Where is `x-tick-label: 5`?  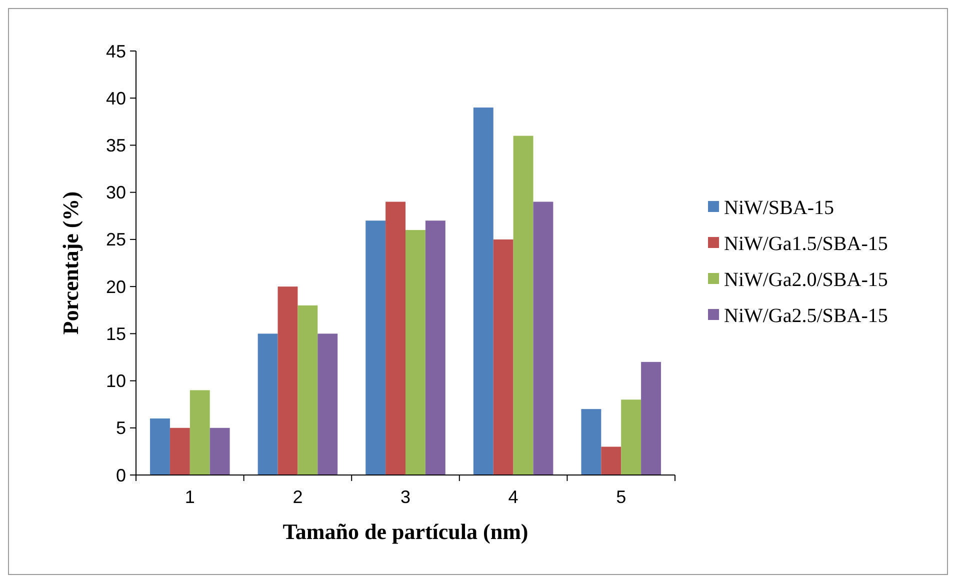 x-tick-label: 5 is located at coordinates (621, 497).